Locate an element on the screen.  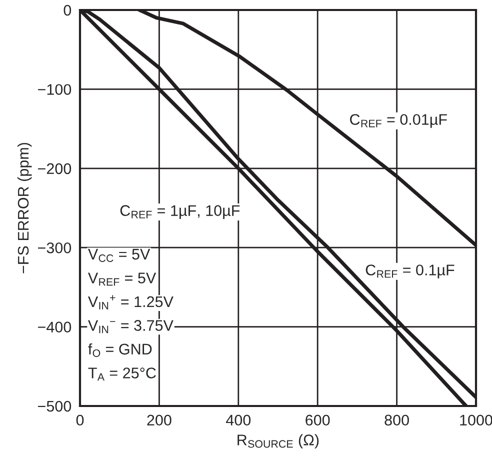
x-tick-label: 600 is located at coordinates (318, 420).